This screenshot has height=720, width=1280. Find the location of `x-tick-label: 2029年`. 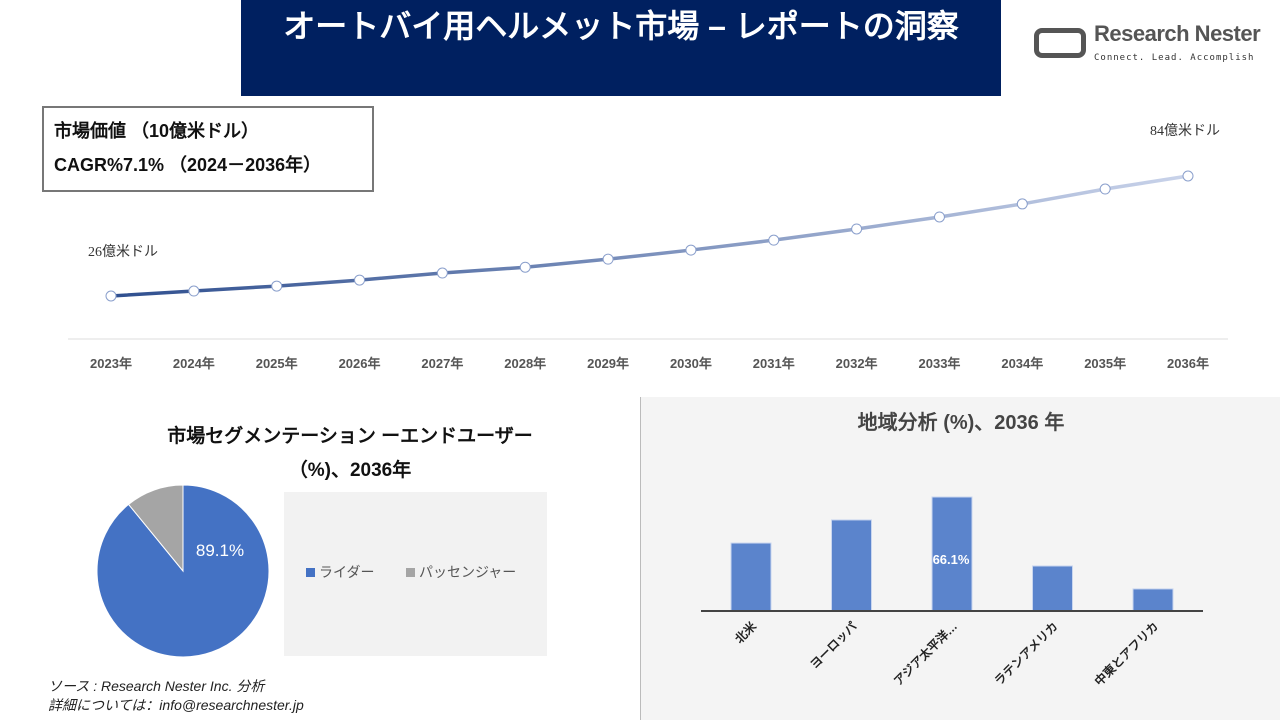

x-tick-label: 2029年 is located at coordinates (608, 363).